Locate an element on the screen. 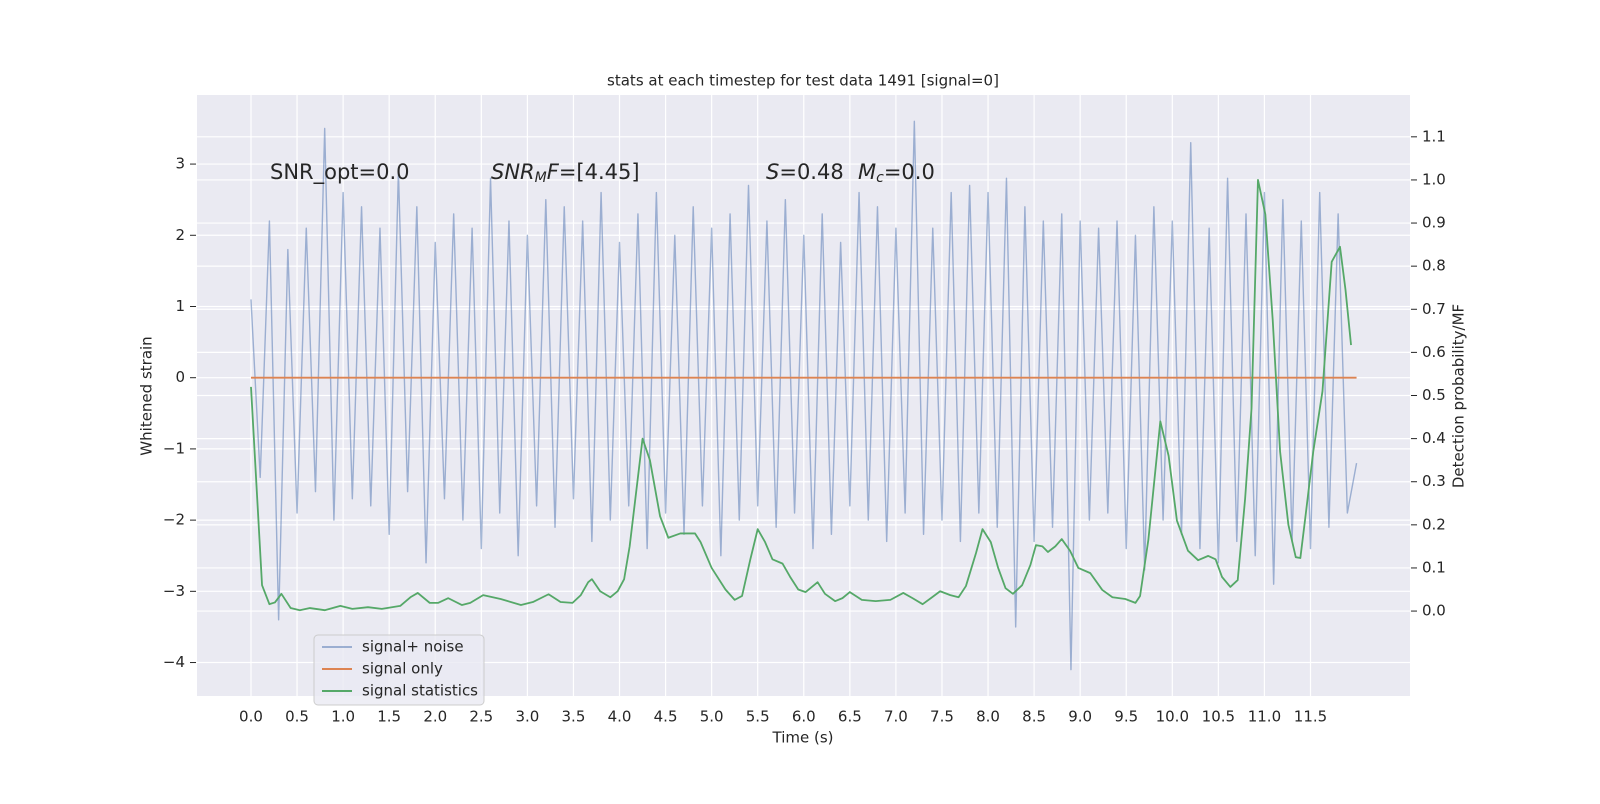 This screenshot has width=1600, height=804. x-tick-label: 2.5 is located at coordinates (481, 717).